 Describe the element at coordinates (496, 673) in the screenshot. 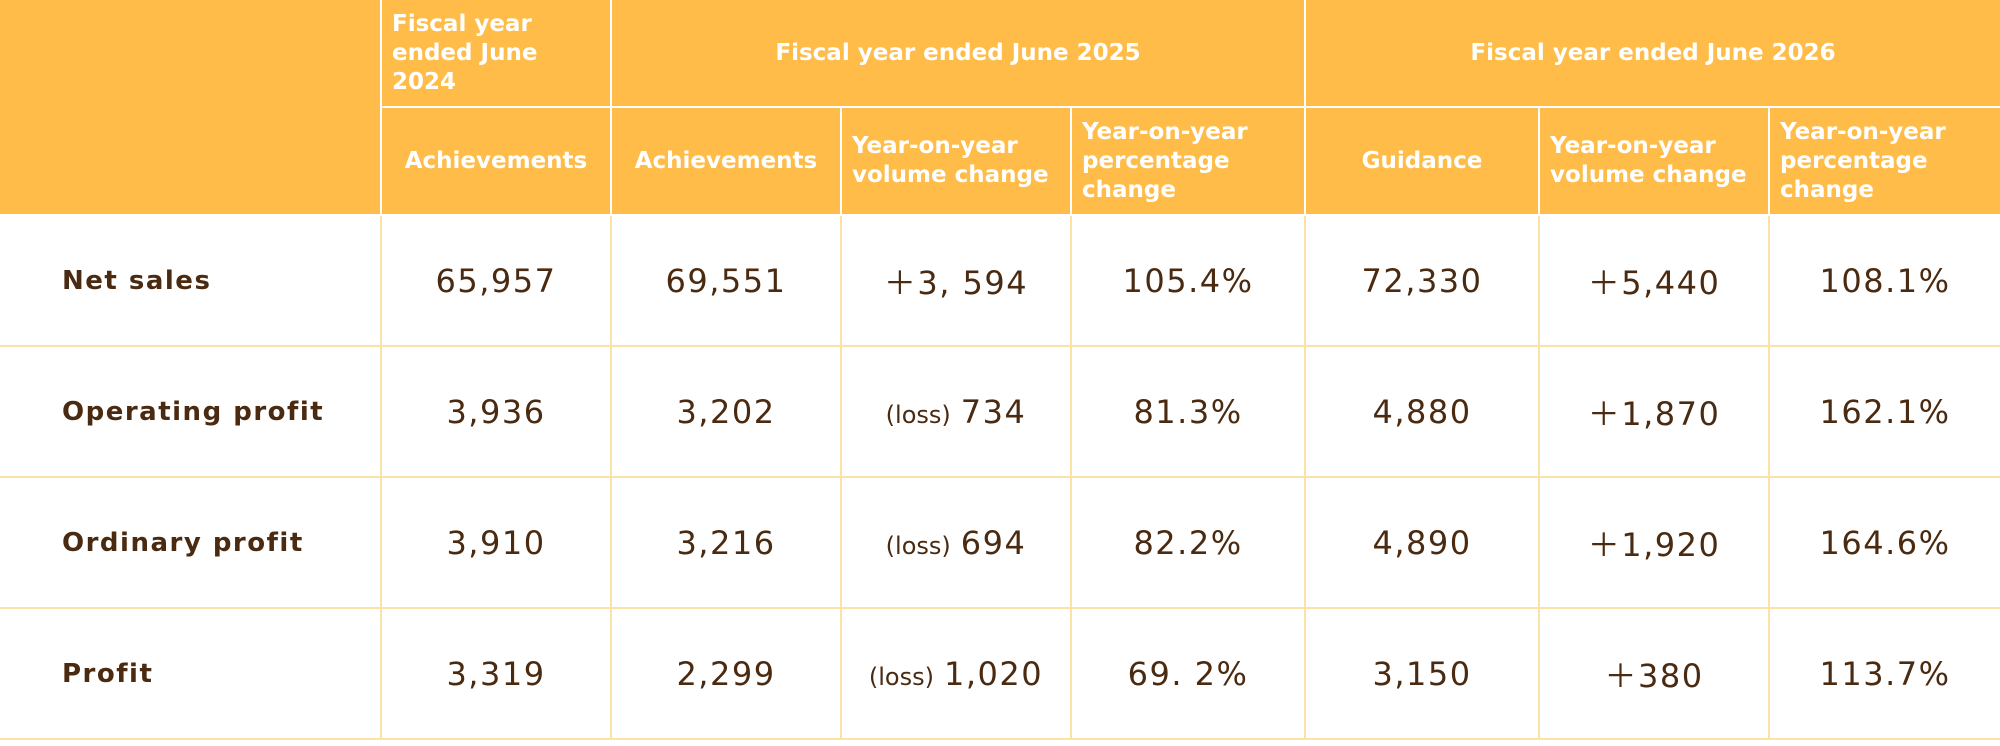

I see `cell-fy2024: 3,319` at that location.